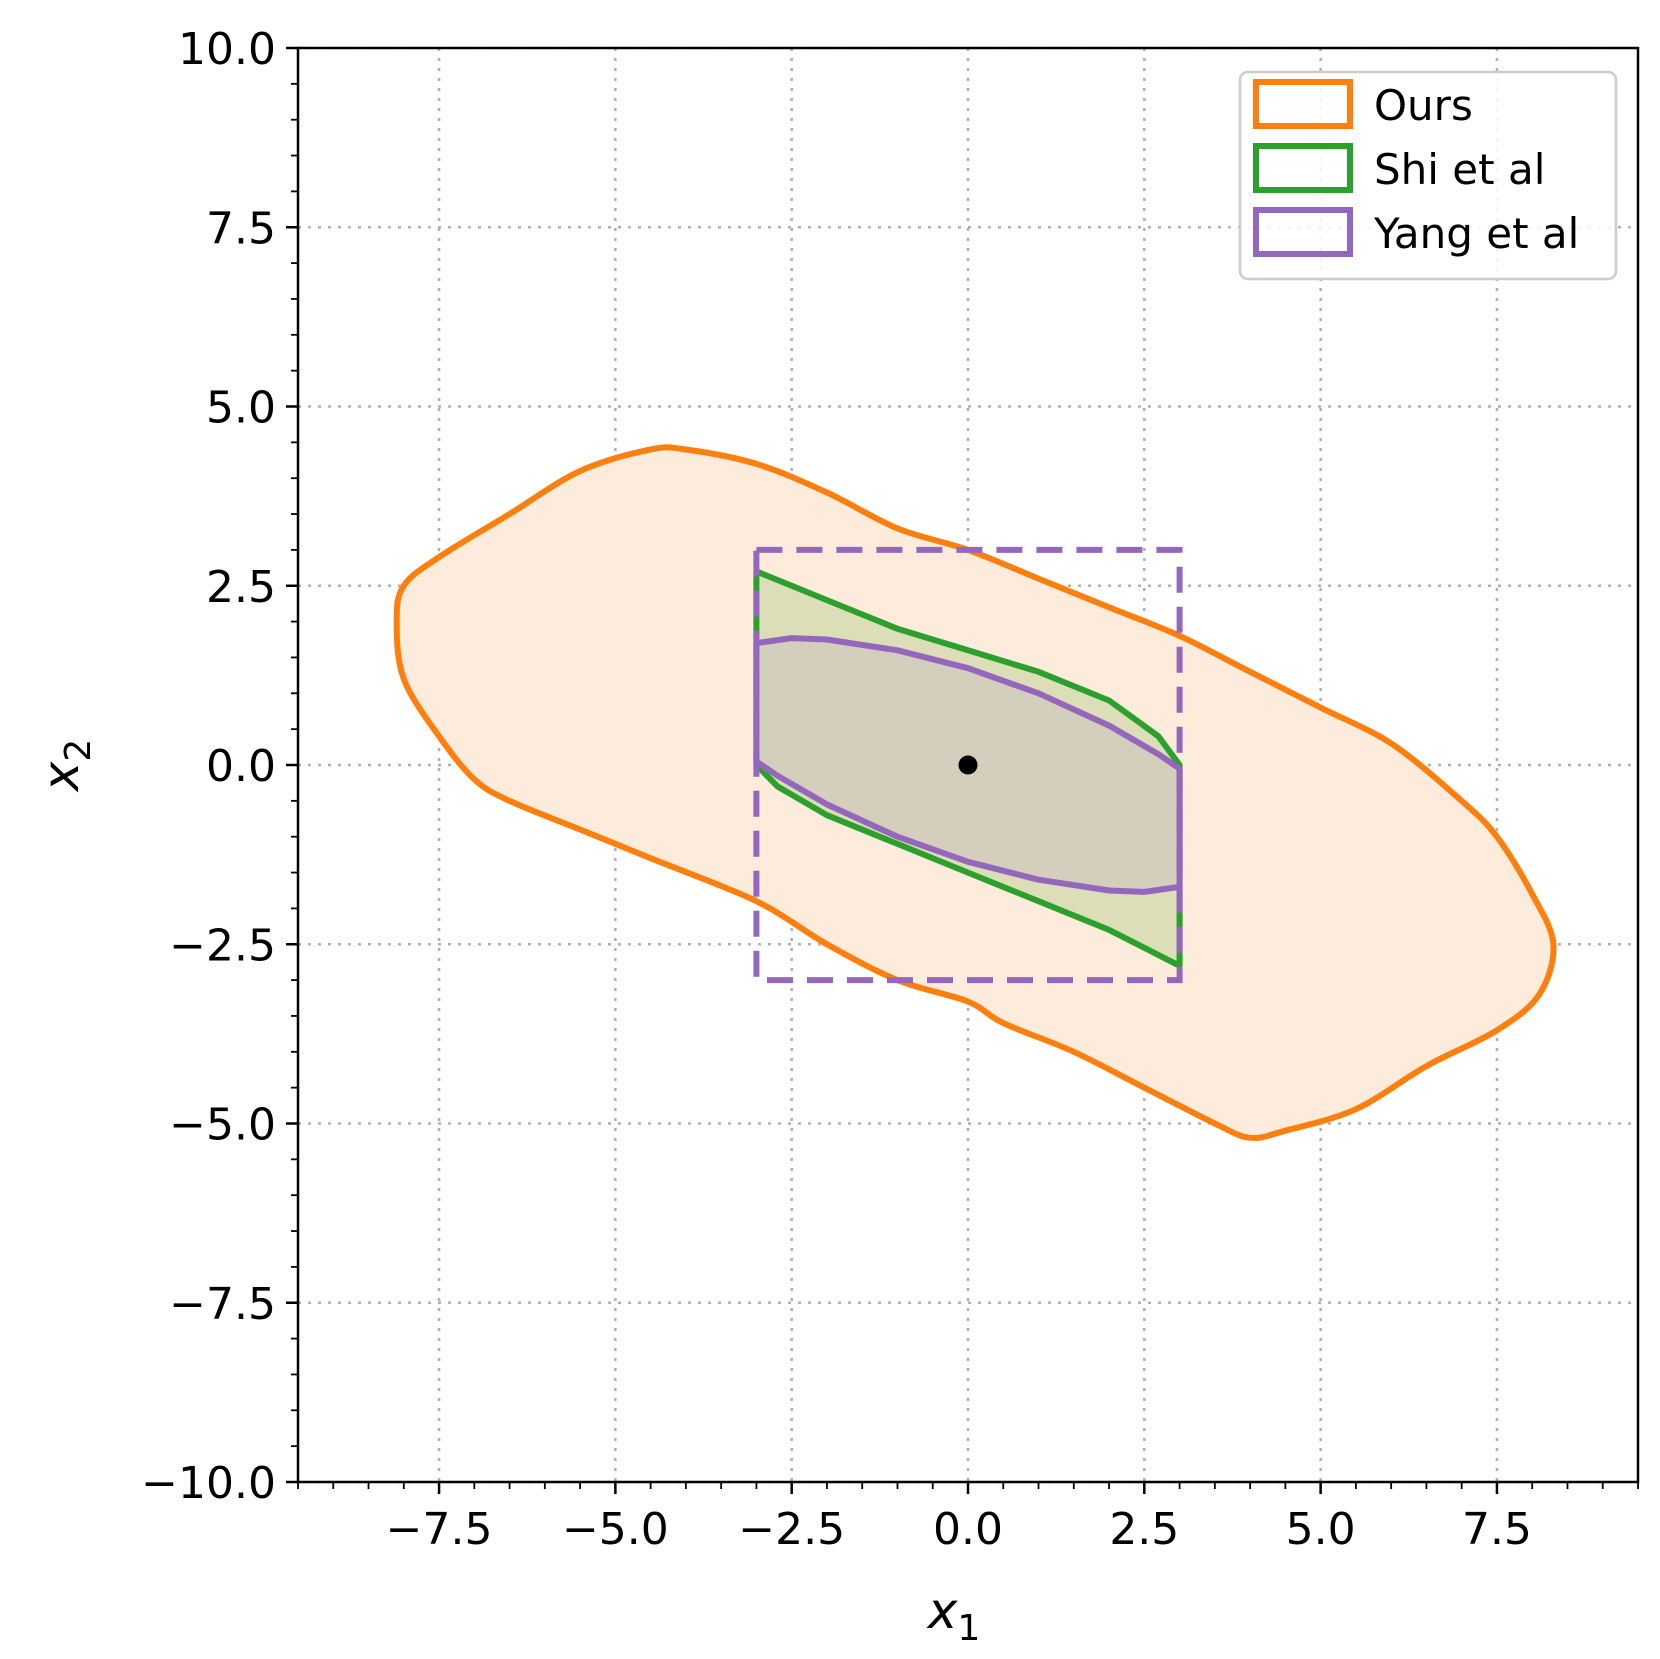  What do you see at coordinates (61, 777) in the screenshot?
I see `y-axis-label-main: x` at bounding box center [61, 777].